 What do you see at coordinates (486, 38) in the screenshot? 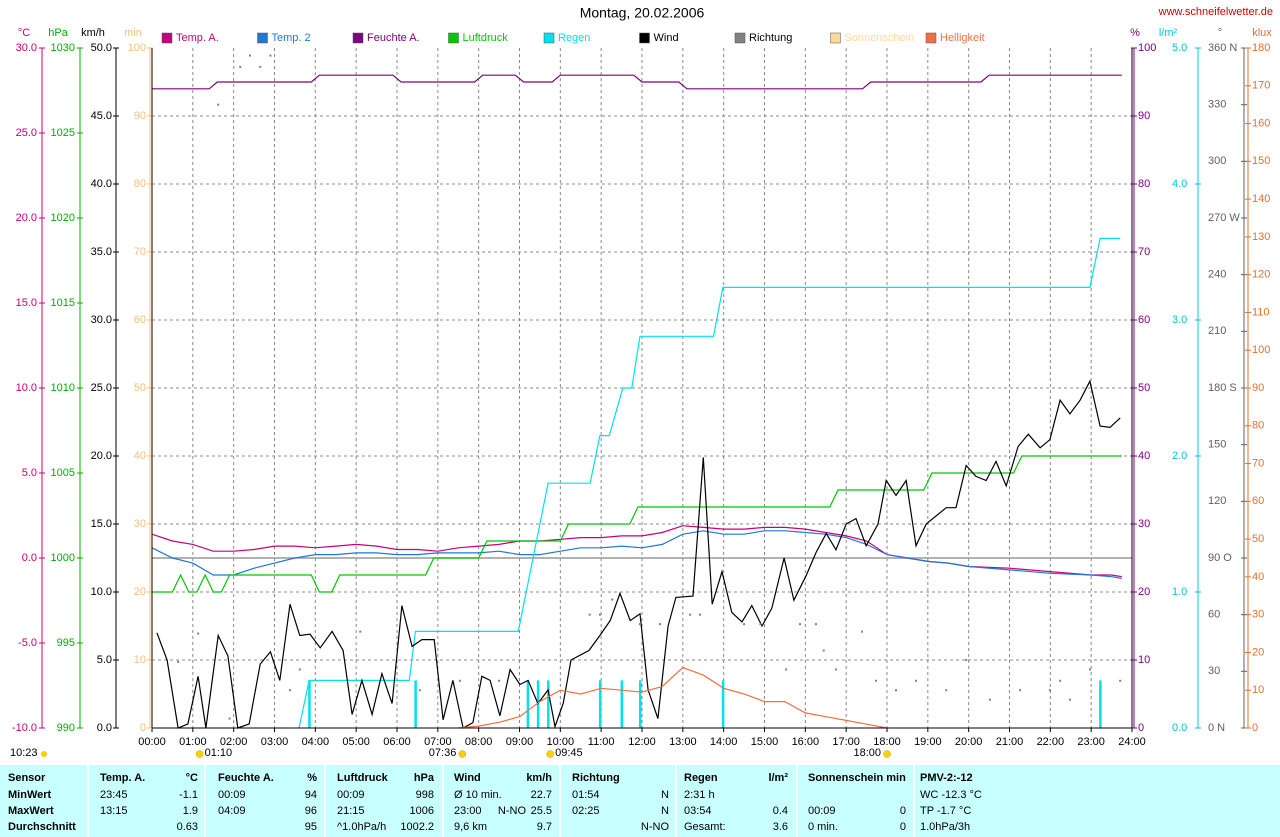
I see `legend-label: Luftdruck` at bounding box center [486, 38].